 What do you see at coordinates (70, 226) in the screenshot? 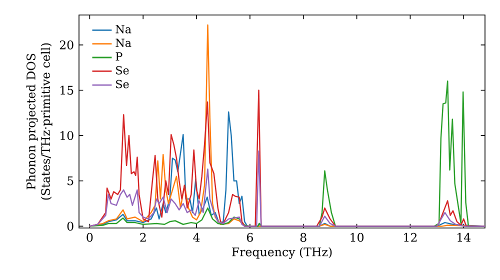
I see `y-tick-label: 0` at bounding box center [70, 226].